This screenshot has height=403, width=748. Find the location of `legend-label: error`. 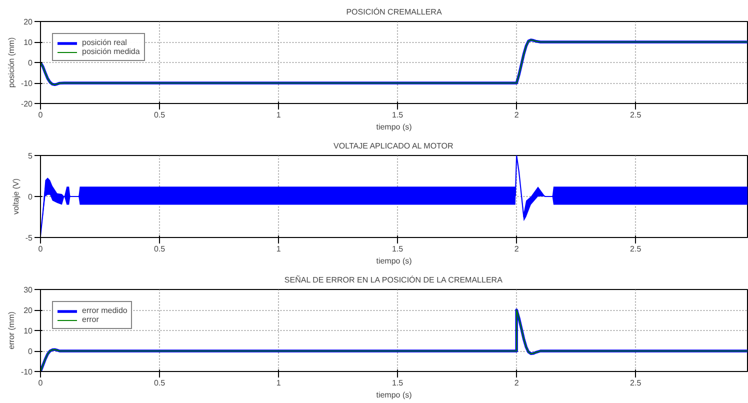

legend-label: error is located at coordinates (91, 319).